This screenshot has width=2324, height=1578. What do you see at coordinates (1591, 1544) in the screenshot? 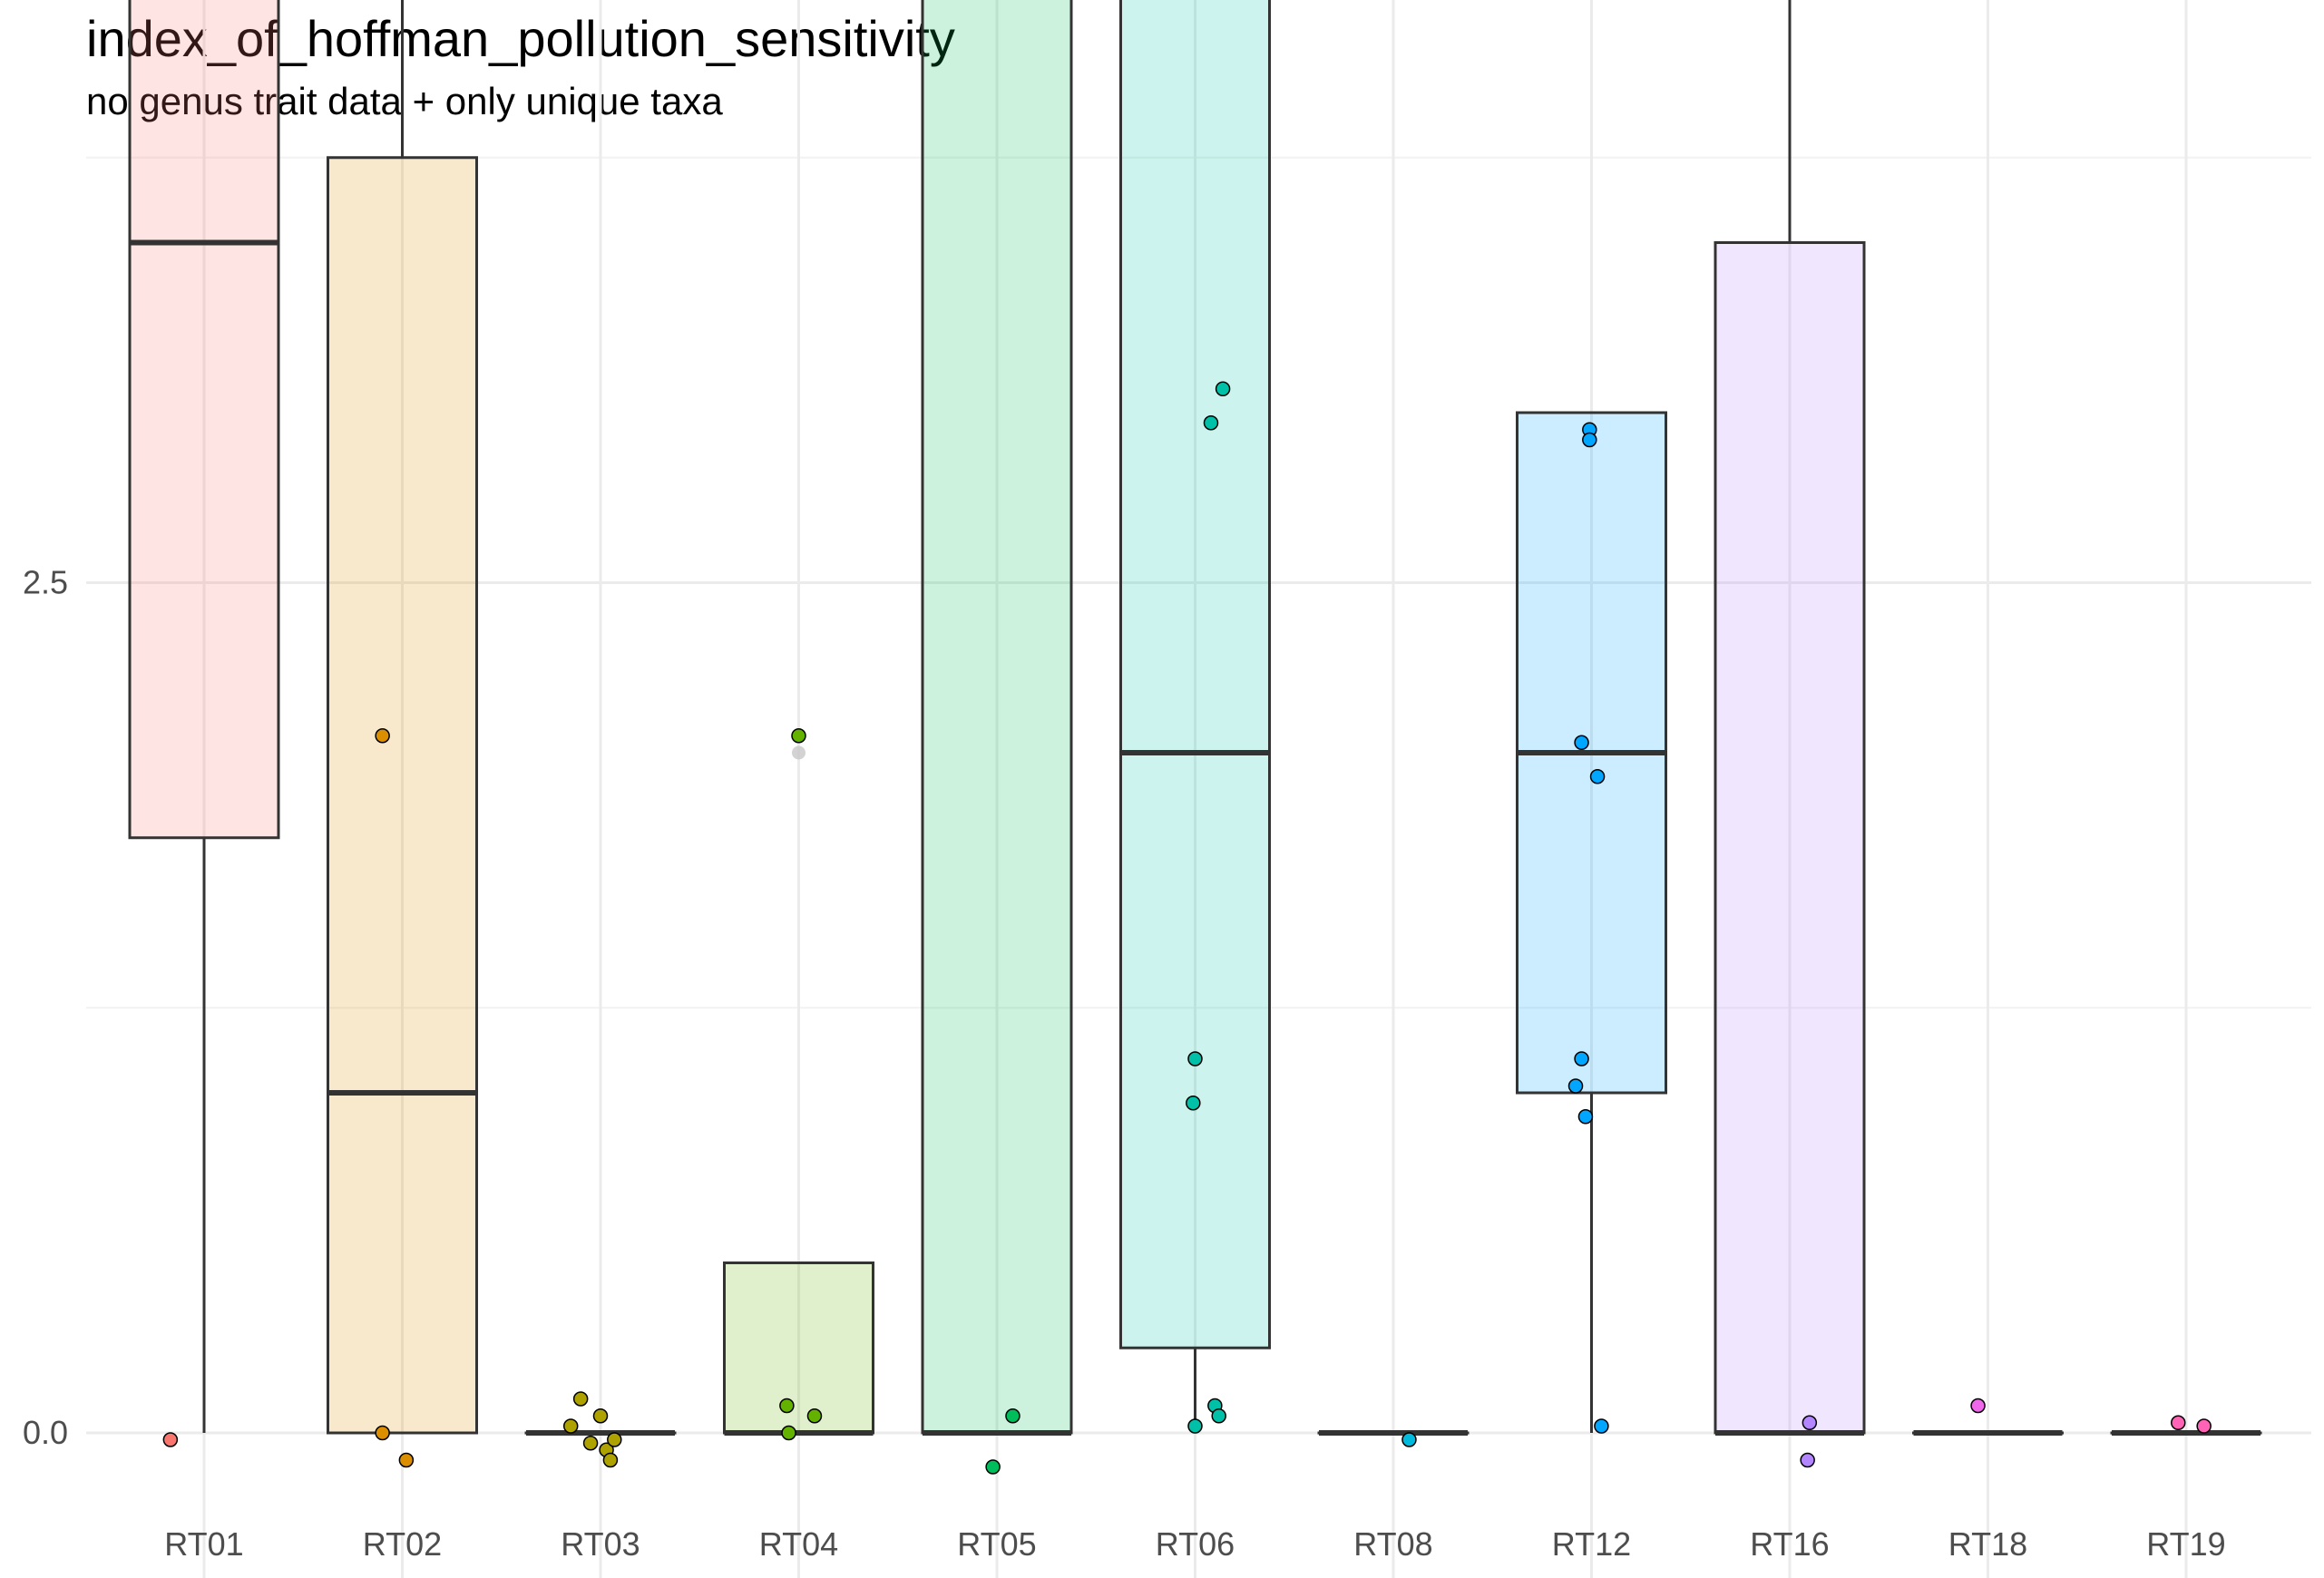
I see `x-tick-label: RT12` at bounding box center [1591, 1544].